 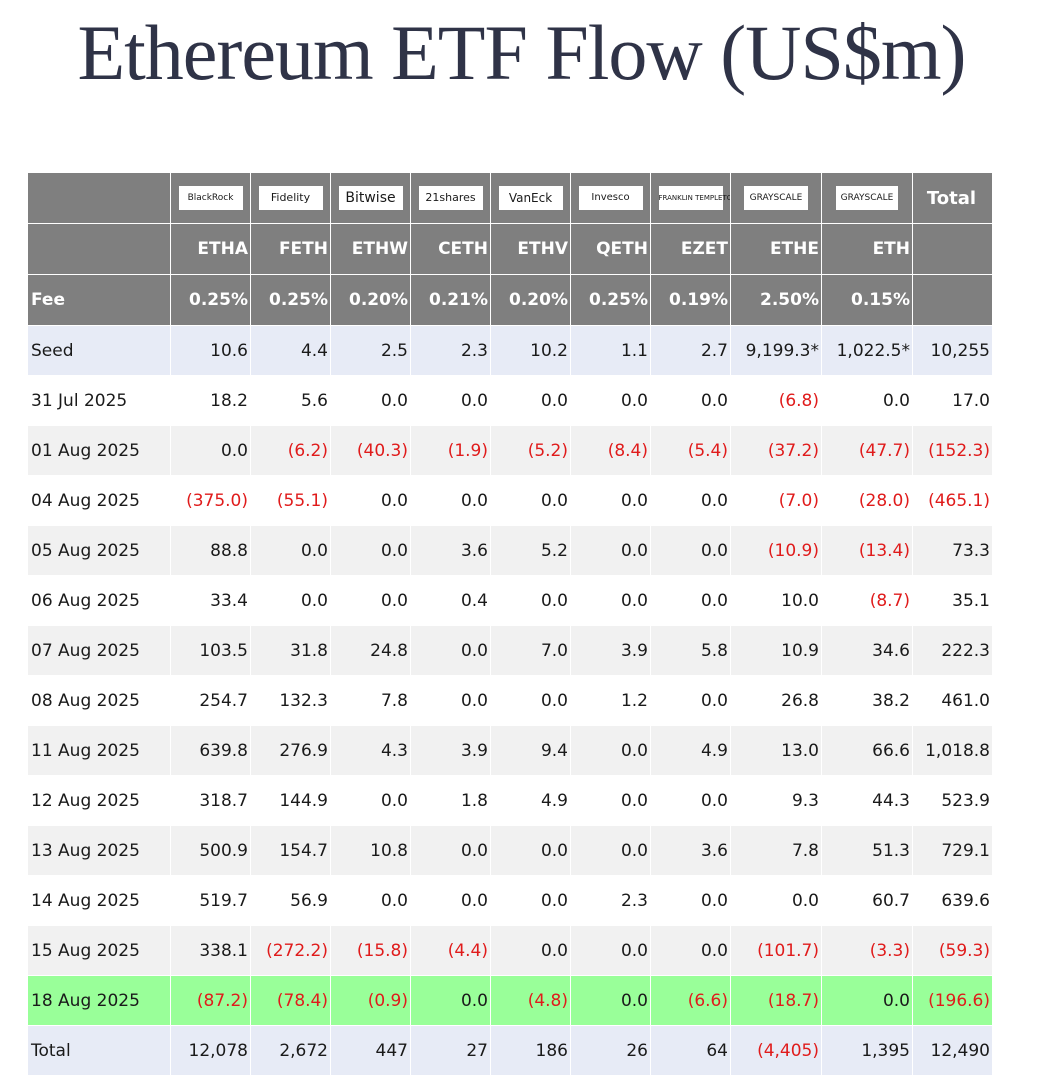 I want to click on flow-value: 51.3, so click(x=867, y=850).